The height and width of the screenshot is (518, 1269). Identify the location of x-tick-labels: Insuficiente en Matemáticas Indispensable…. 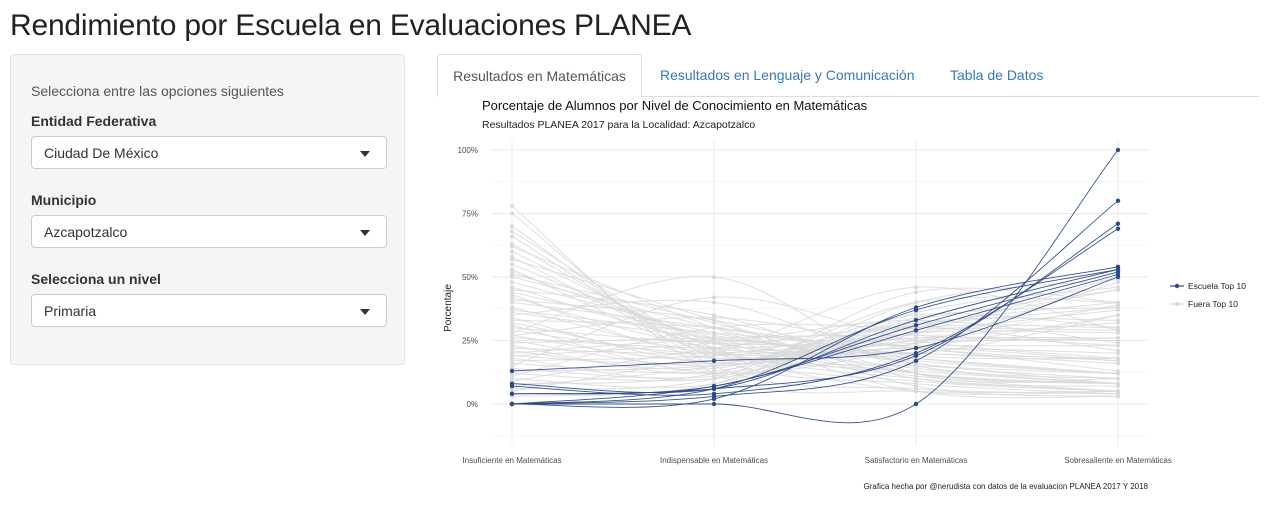
(816, 460).